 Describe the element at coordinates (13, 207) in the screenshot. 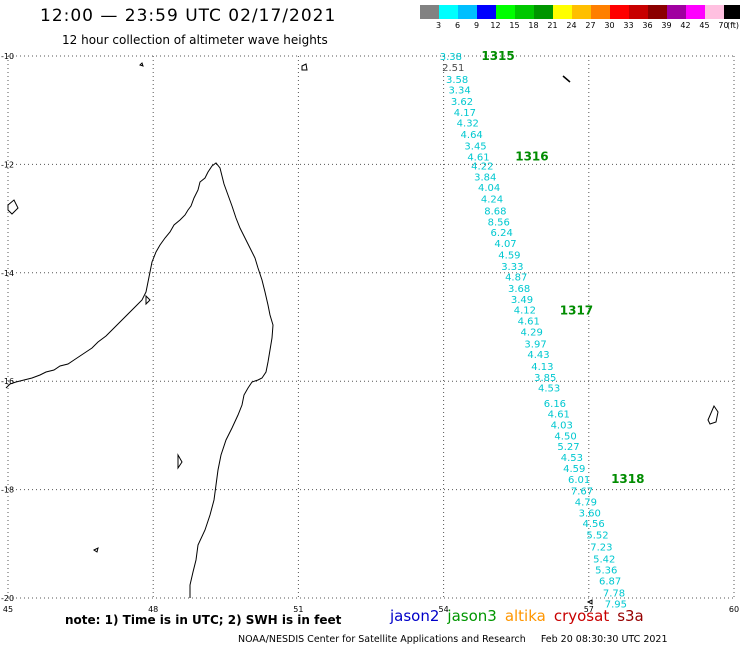

I see `island-mayotte` at that location.